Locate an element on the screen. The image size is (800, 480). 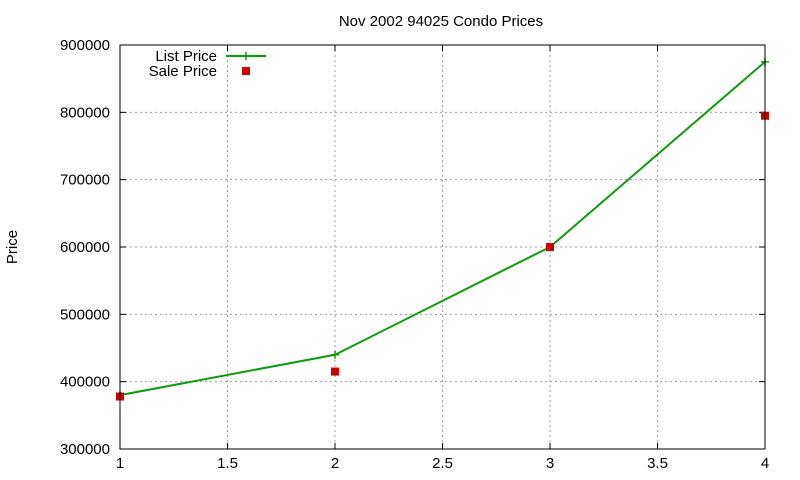
x-tick-label: 1 is located at coordinates (120, 463).